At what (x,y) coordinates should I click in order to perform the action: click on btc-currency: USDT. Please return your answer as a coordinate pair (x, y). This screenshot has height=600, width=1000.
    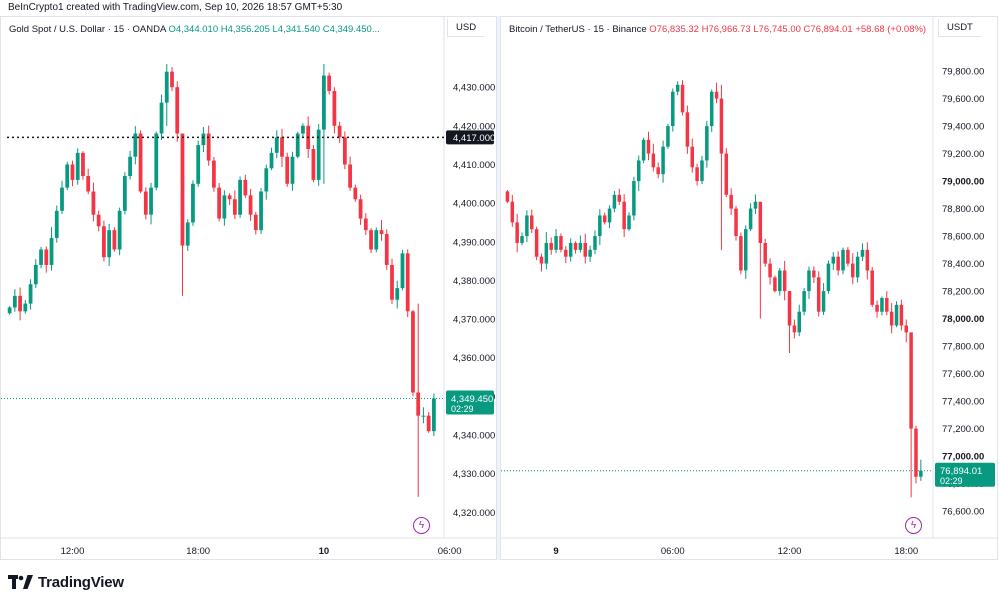
    Looking at the image, I should click on (959, 28).